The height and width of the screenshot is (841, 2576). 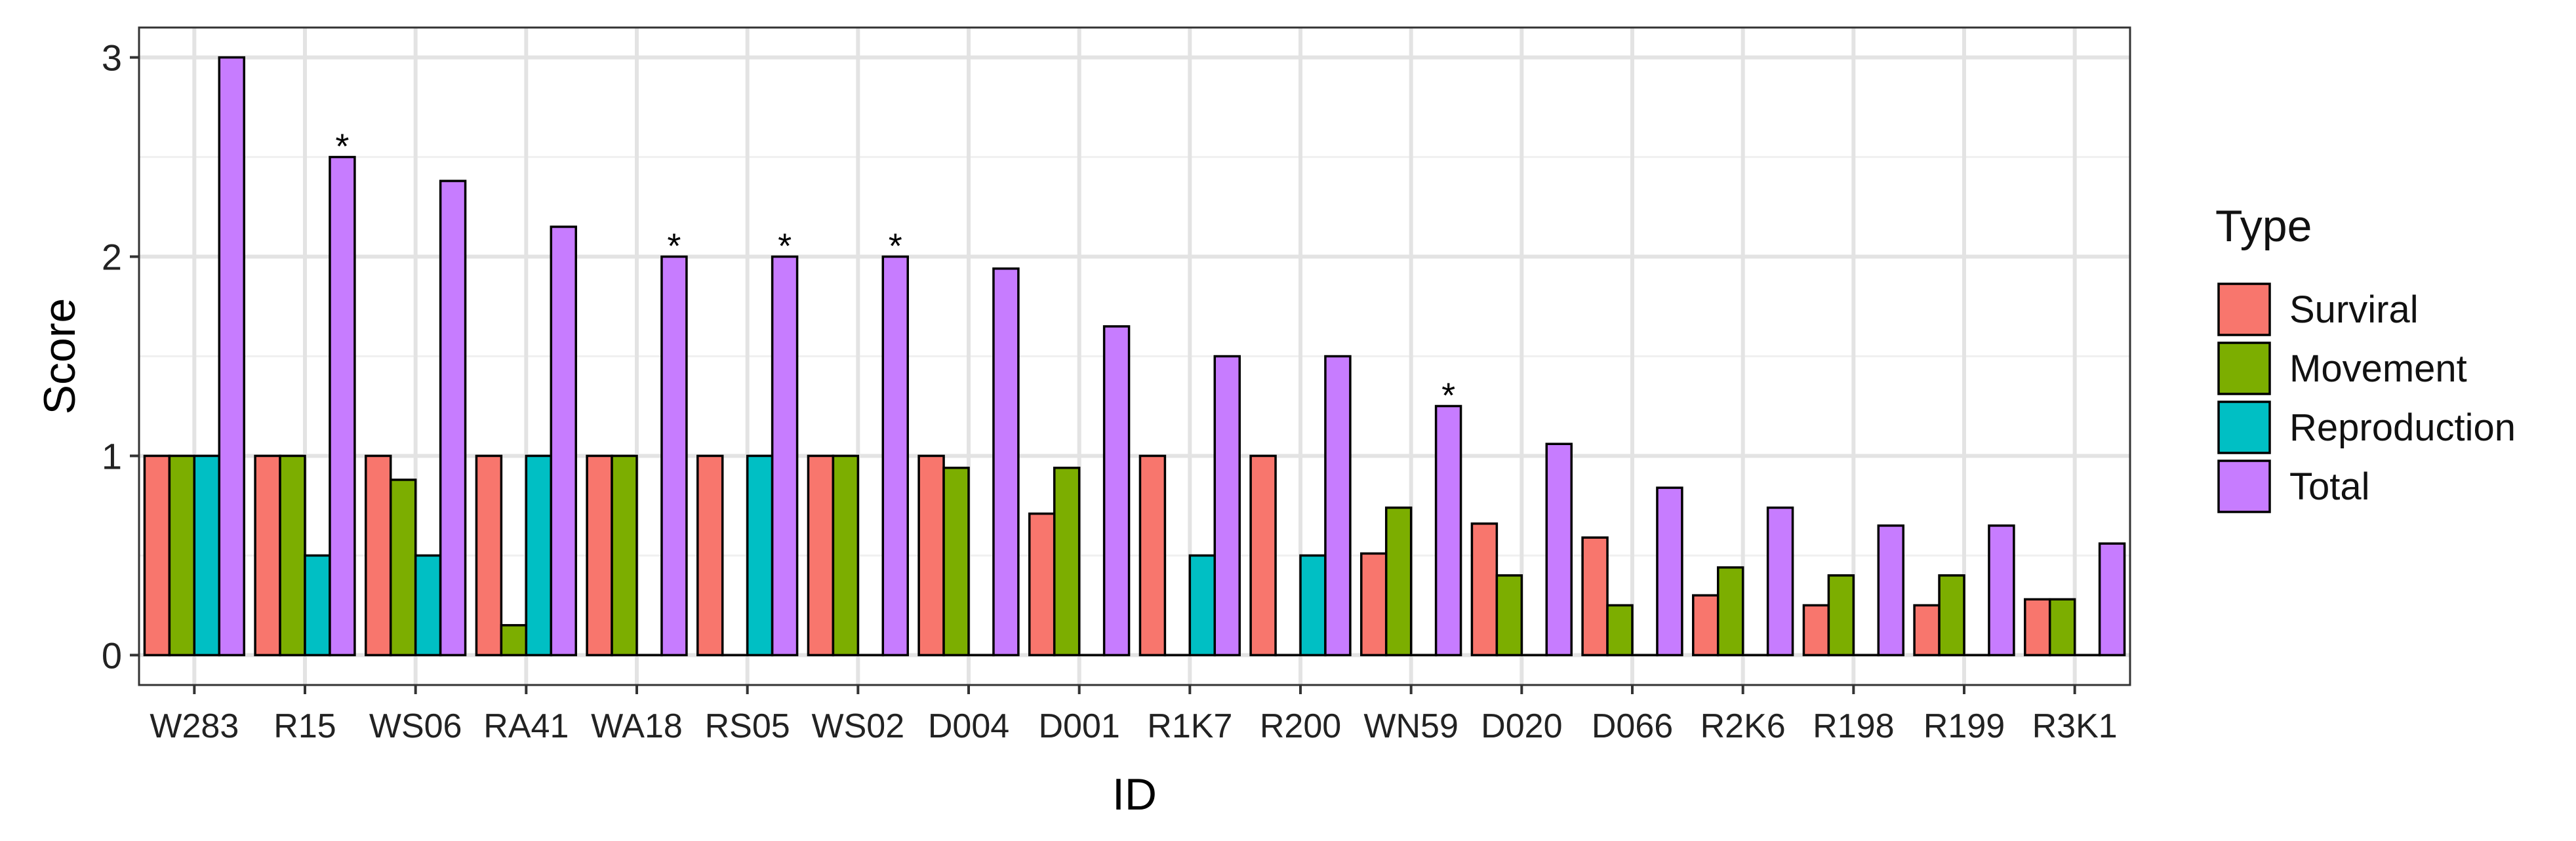 What do you see at coordinates (120, 356) in the screenshot?
I see `y-axis: 0 1 2 3` at bounding box center [120, 356].